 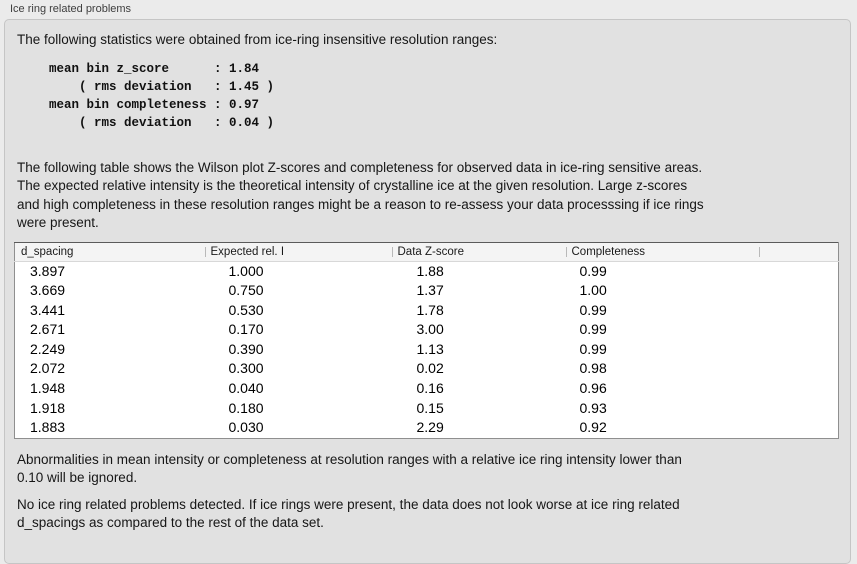 I want to click on column-header-data-z-score: Data Z-score, so click(x=478, y=252).